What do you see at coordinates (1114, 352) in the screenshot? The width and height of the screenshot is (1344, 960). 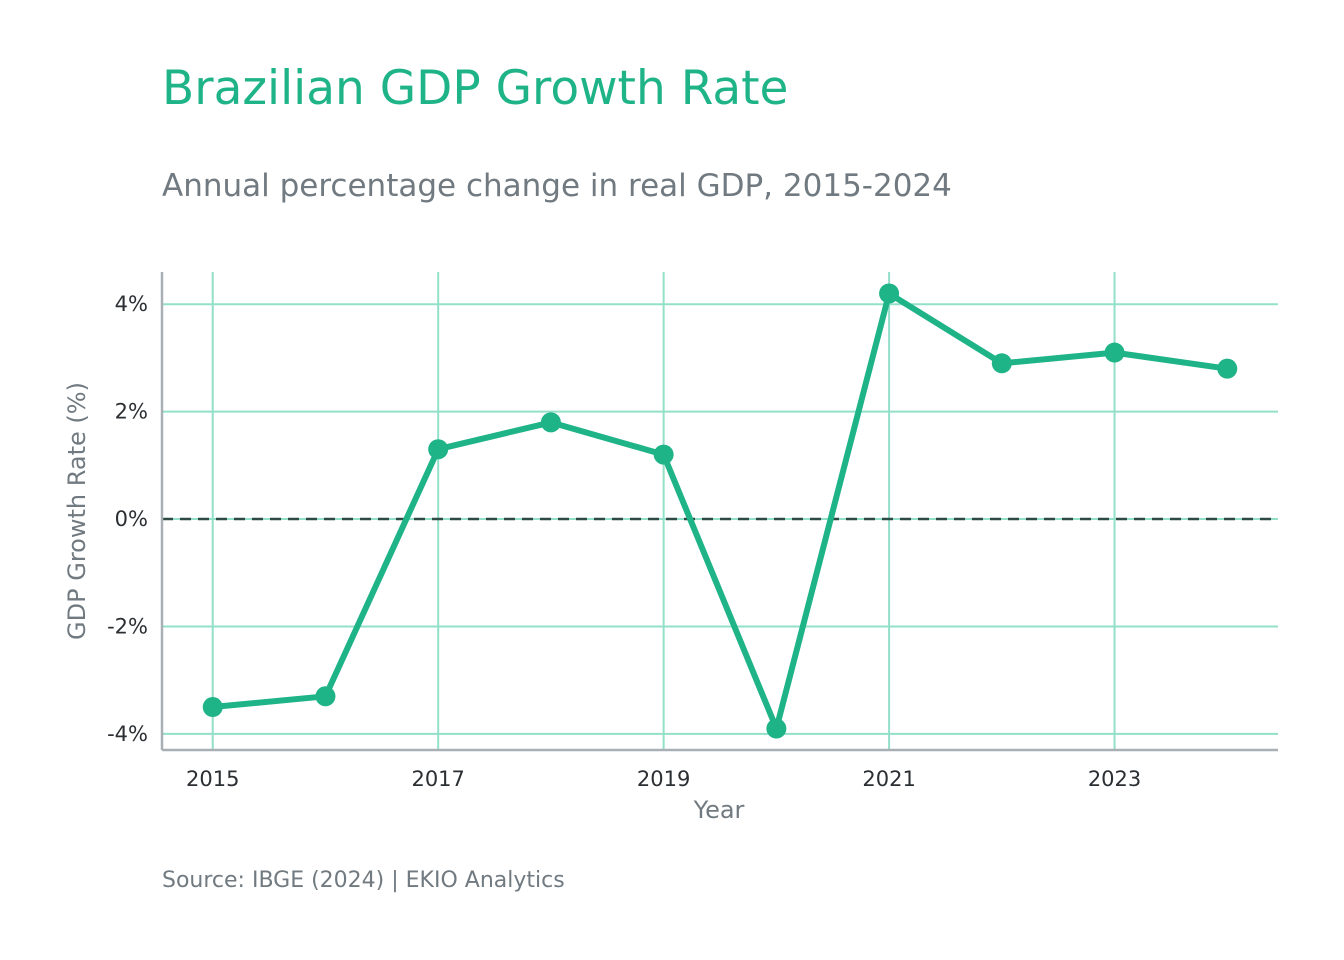 I see `data-point-2023` at bounding box center [1114, 352].